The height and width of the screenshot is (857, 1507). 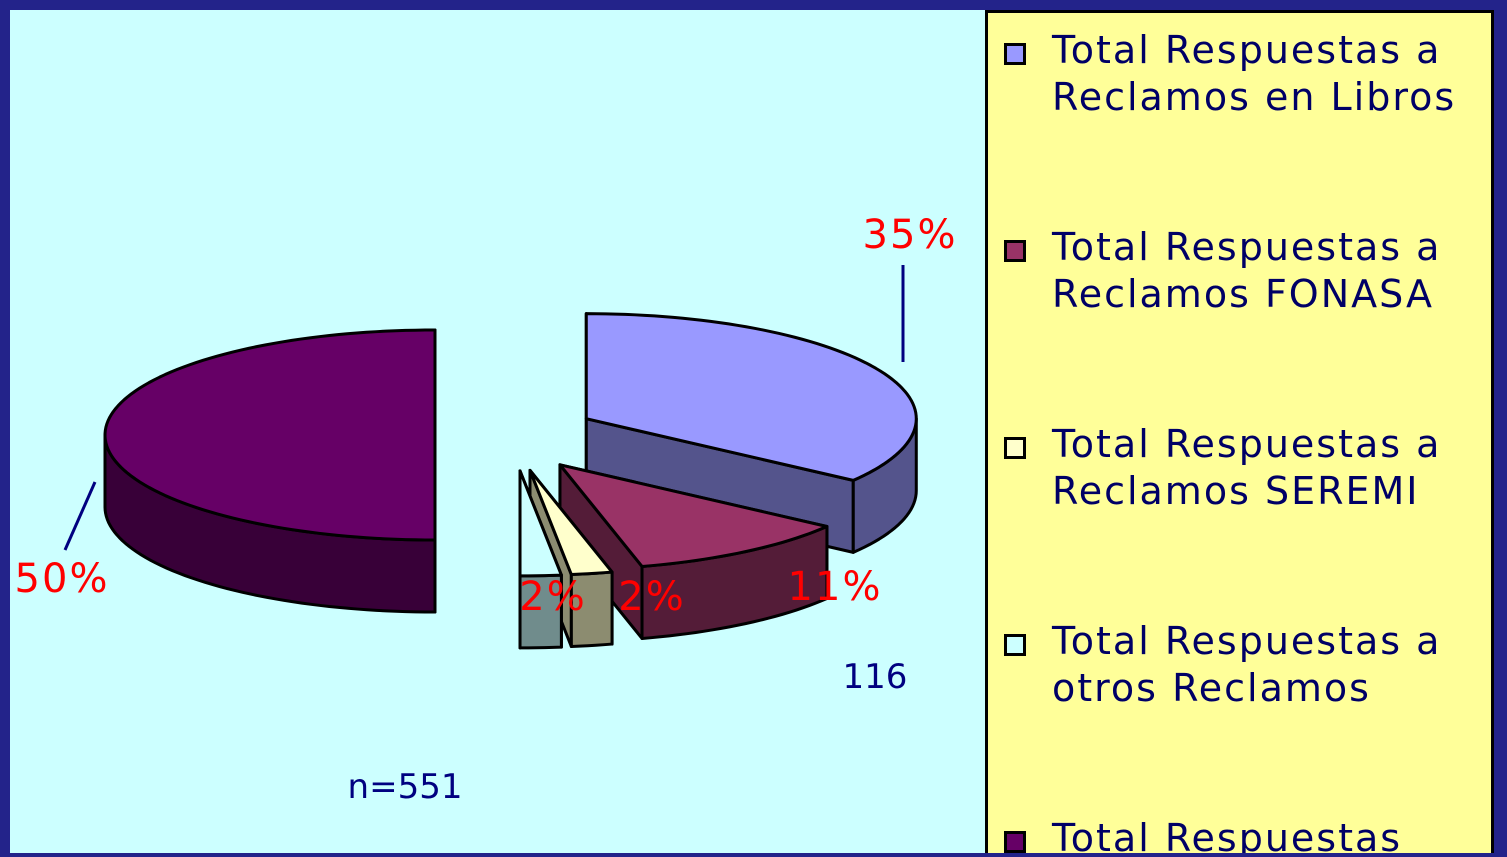 What do you see at coordinates (835, 587) in the screenshot?
I see `data-label: 11%` at bounding box center [835, 587].